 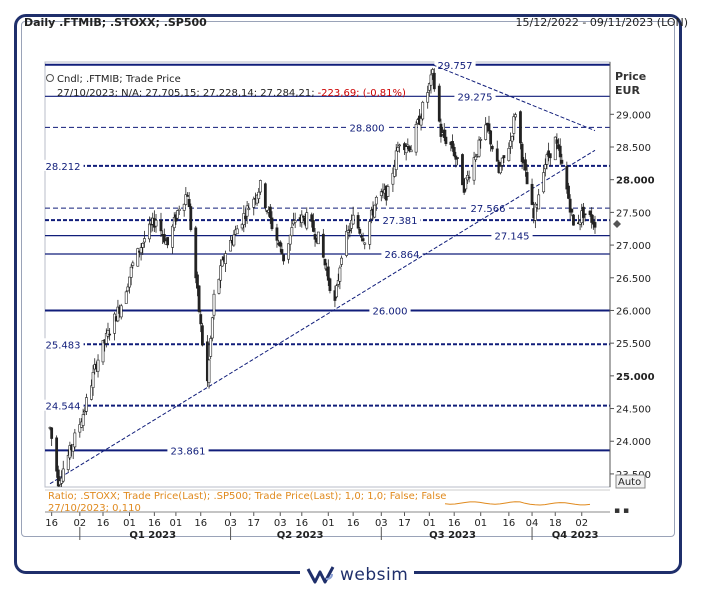 I want to click on level-label: 28.212, so click(x=63, y=167).